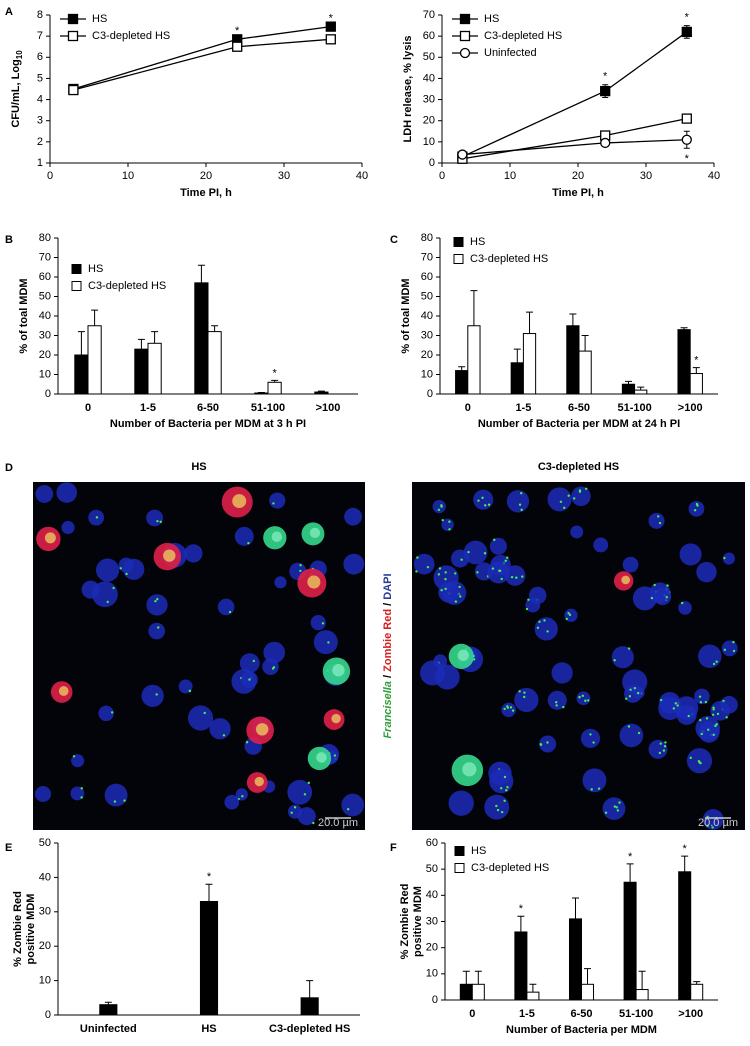 The height and width of the screenshot is (1046, 750). Describe the element at coordinates (208, 424) in the screenshot. I see `x-axis-label: Number of Bacteria per MDM at 3 h PI` at that location.